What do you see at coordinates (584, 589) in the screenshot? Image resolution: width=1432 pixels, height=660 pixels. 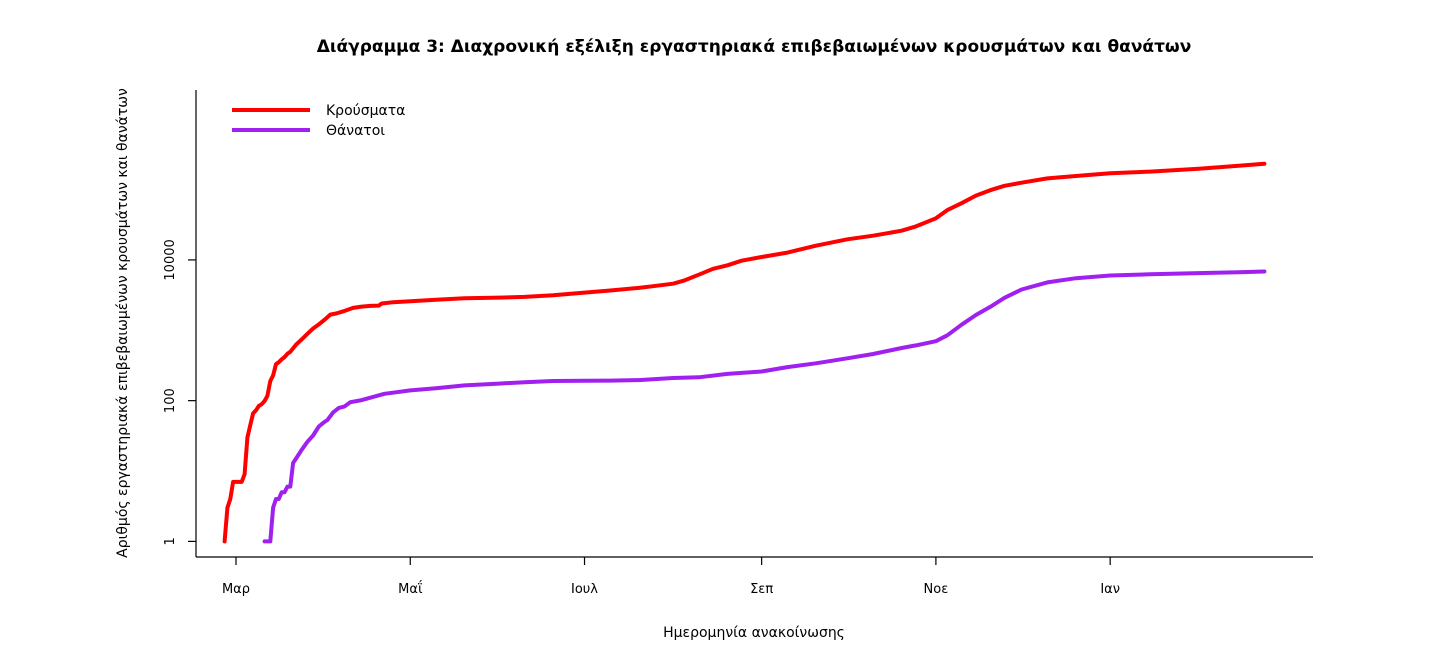 I see `x-tick-label: Ιουλ` at bounding box center [584, 589].